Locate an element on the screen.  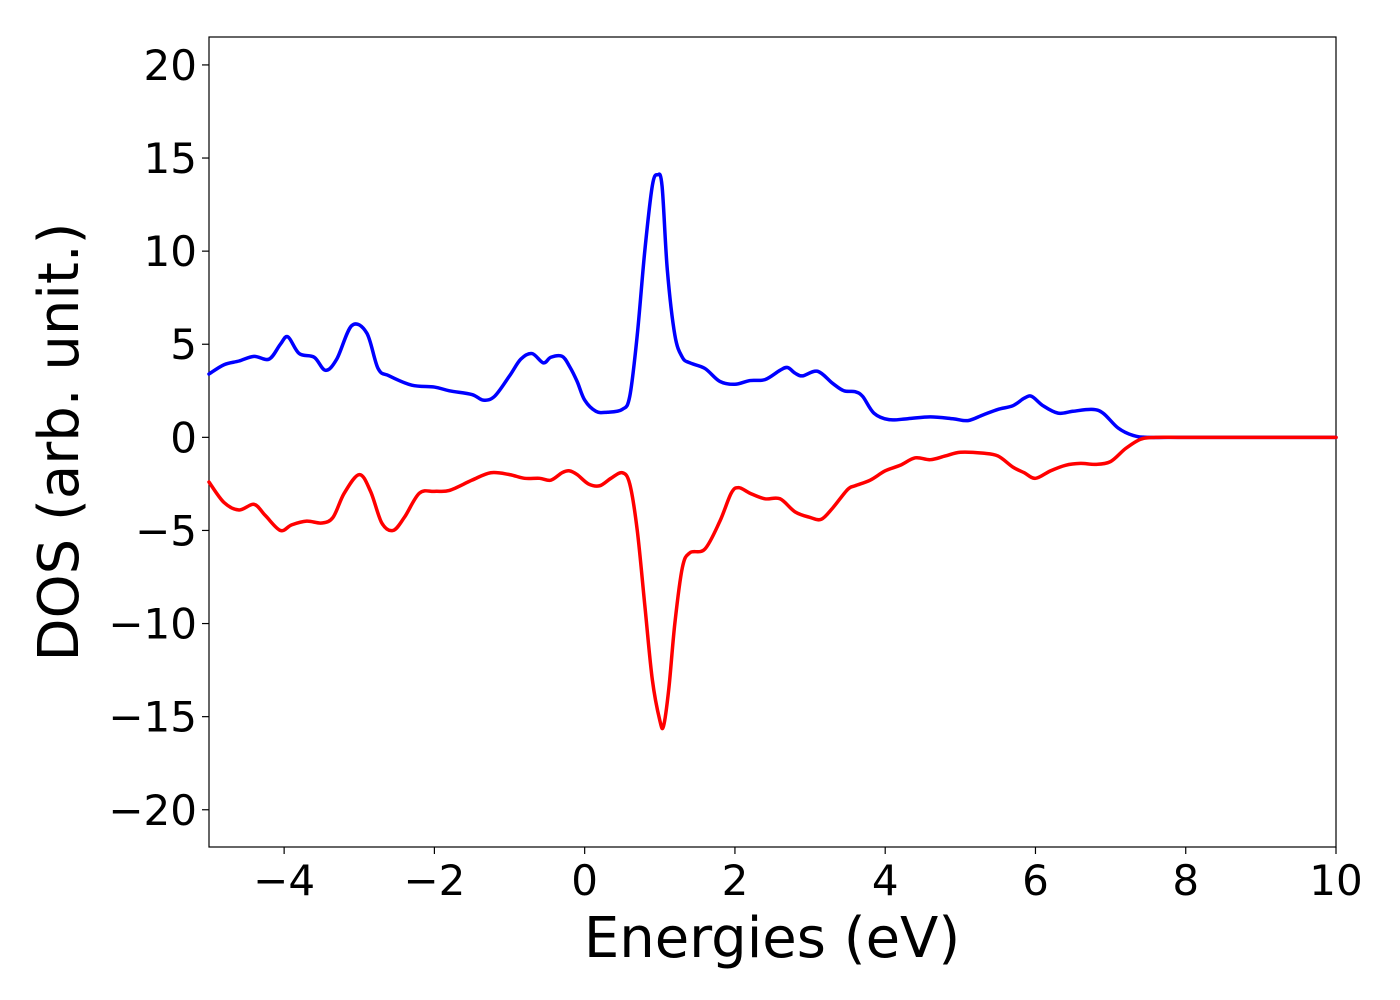
x-tick-label: 10 is located at coordinates (1335, 880).